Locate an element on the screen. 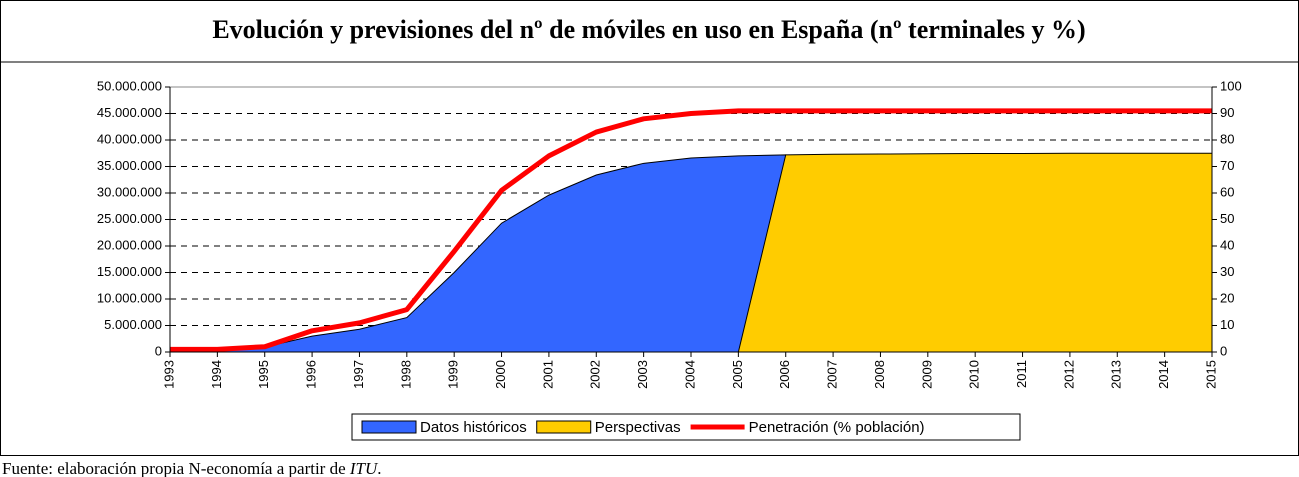 The width and height of the screenshot is (1299, 477). x-tick-label: 2001 is located at coordinates (547, 374).